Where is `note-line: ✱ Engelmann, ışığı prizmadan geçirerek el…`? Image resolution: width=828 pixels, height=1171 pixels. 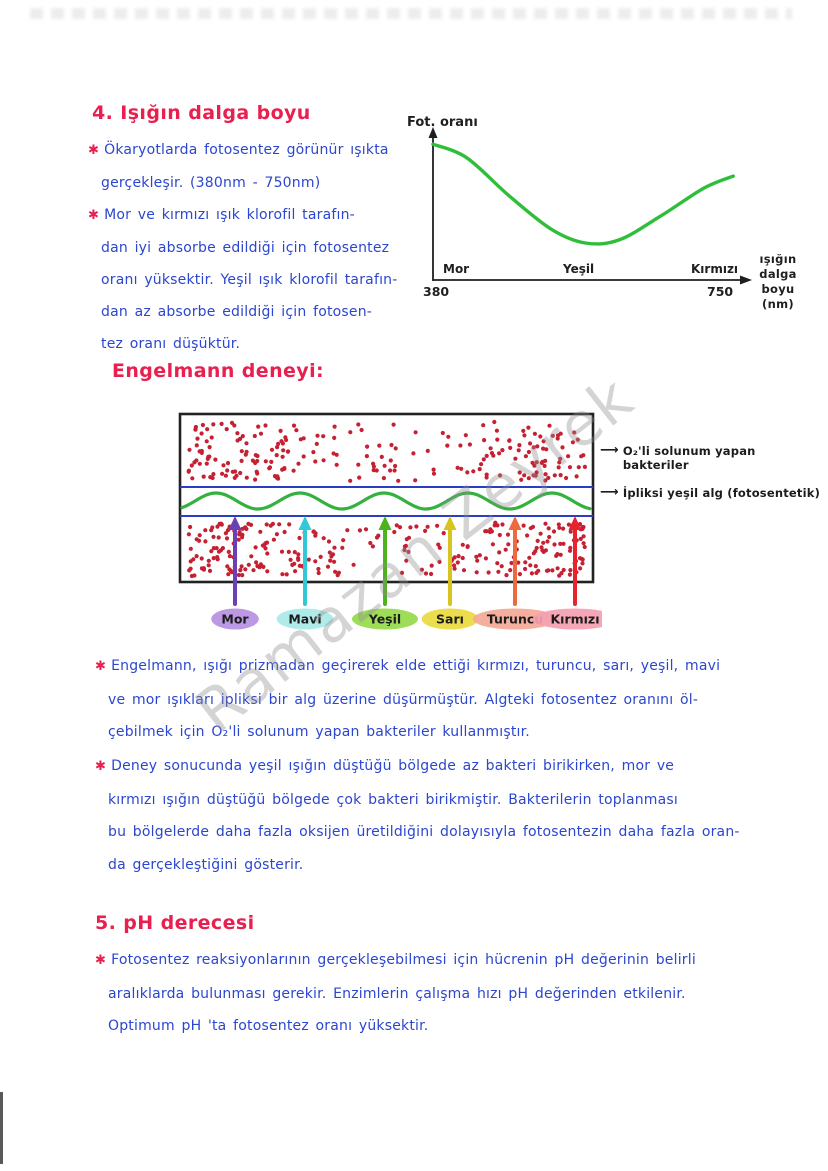 note-line: ✱ Engelmann, ışığı prizmadan geçirerek el… is located at coordinates (407, 667).